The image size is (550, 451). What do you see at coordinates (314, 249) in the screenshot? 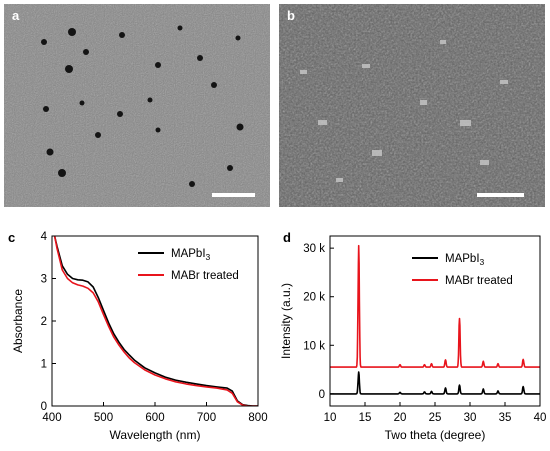
I see `y-tick-label: 30 k` at bounding box center [314, 249].